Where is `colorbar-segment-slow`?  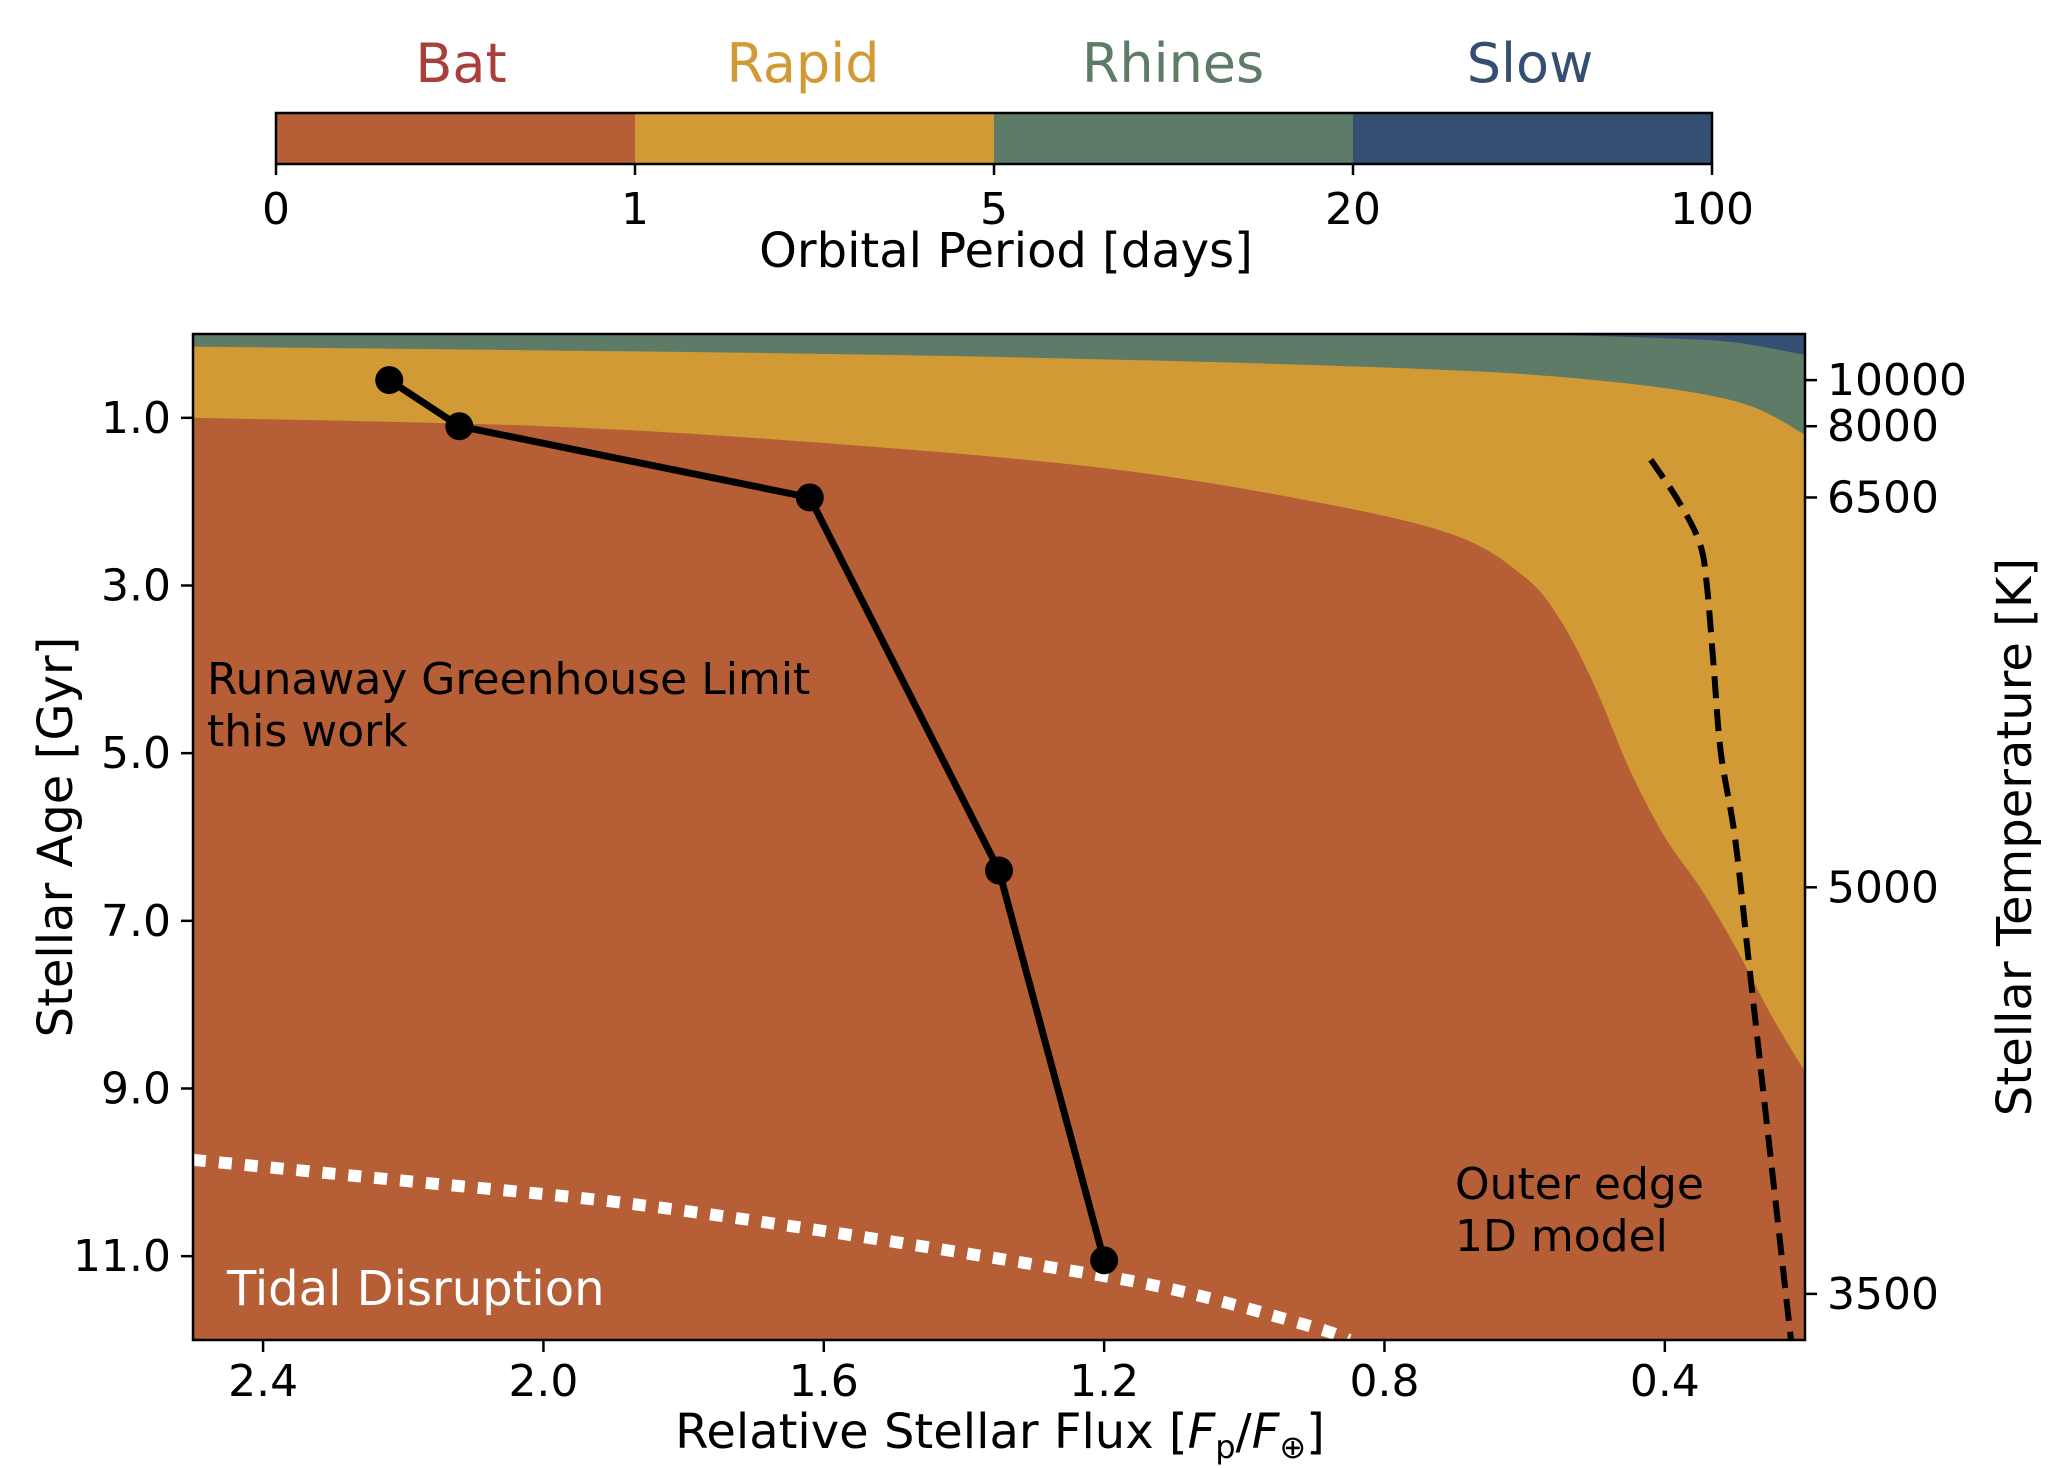
colorbar-segment-slow is located at coordinates (1532, 138).